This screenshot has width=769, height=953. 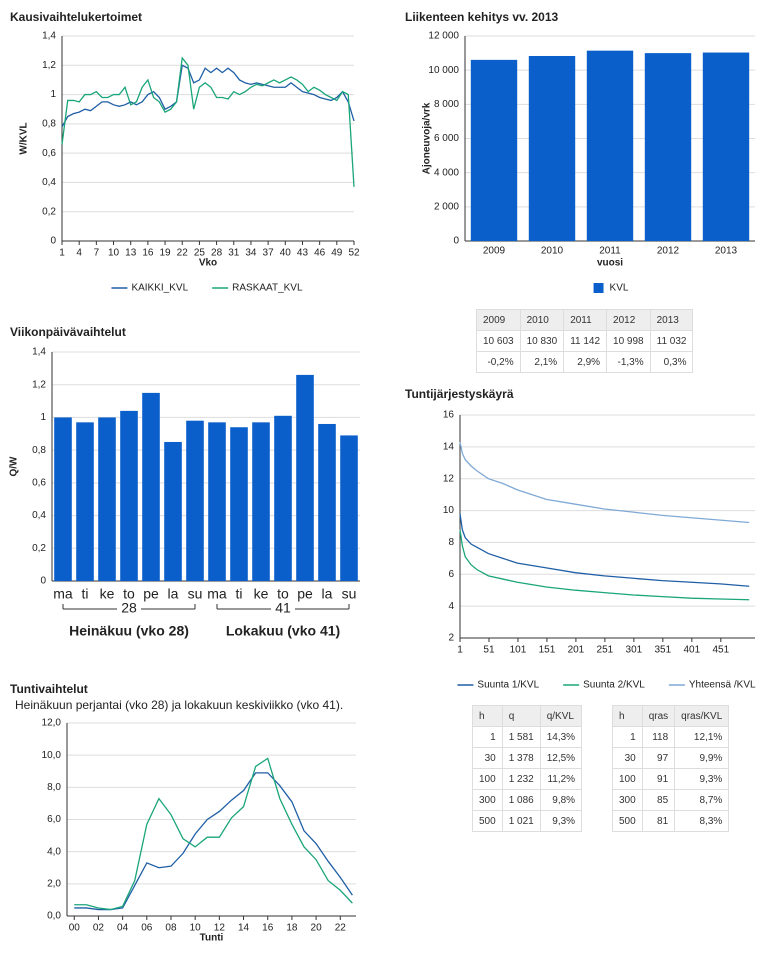 What do you see at coordinates (54, 819) in the screenshot?
I see `y-tick-label: 6,0` at bounding box center [54, 819].